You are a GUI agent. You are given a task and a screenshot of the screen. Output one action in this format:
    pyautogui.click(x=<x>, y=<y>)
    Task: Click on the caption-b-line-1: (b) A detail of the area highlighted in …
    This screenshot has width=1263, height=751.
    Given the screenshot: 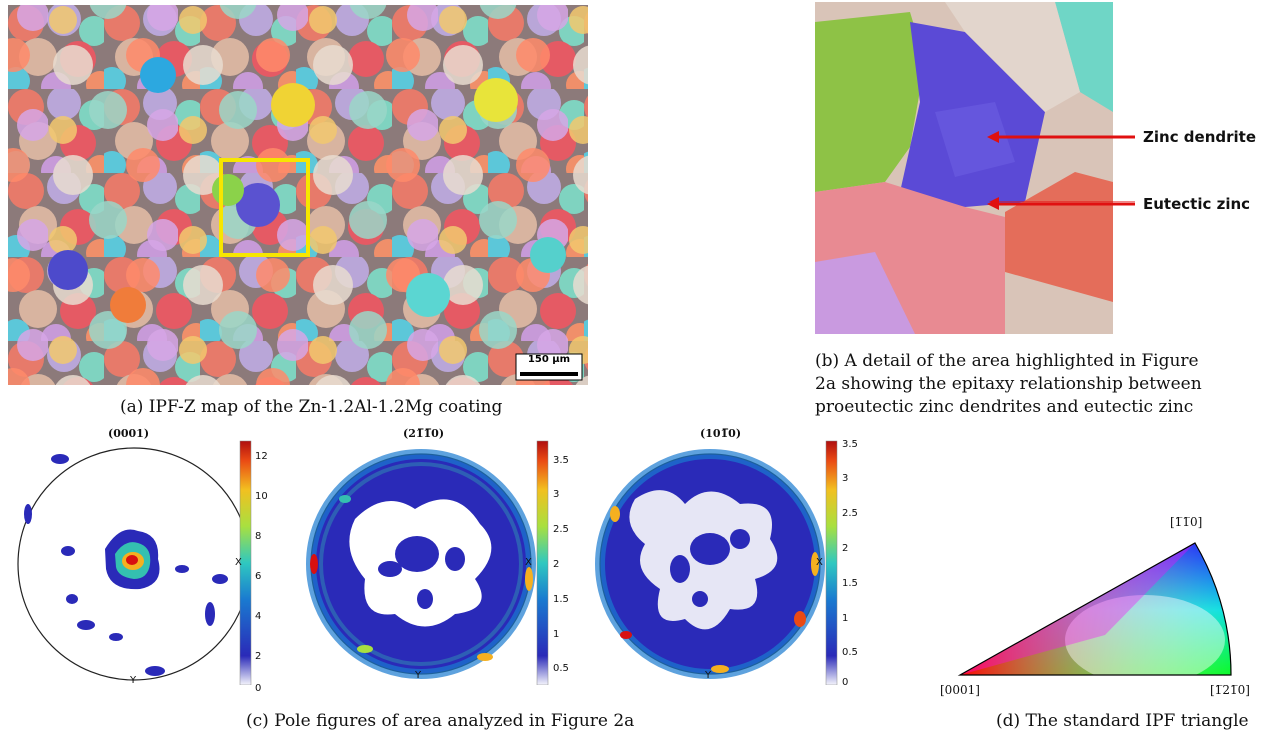 What is the action you would take?
    pyautogui.click(x=1007, y=361)
    